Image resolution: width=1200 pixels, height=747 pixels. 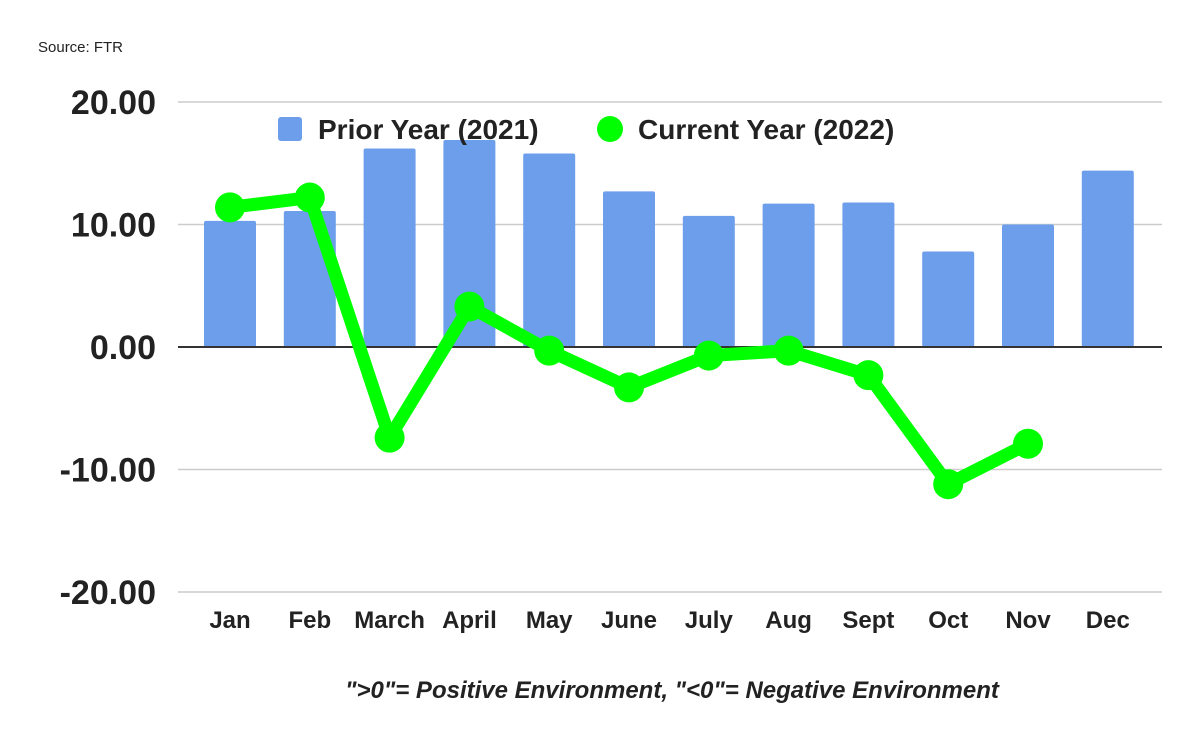 What do you see at coordinates (113, 103) in the screenshot?
I see `y-tick-label: 20.00` at bounding box center [113, 103].